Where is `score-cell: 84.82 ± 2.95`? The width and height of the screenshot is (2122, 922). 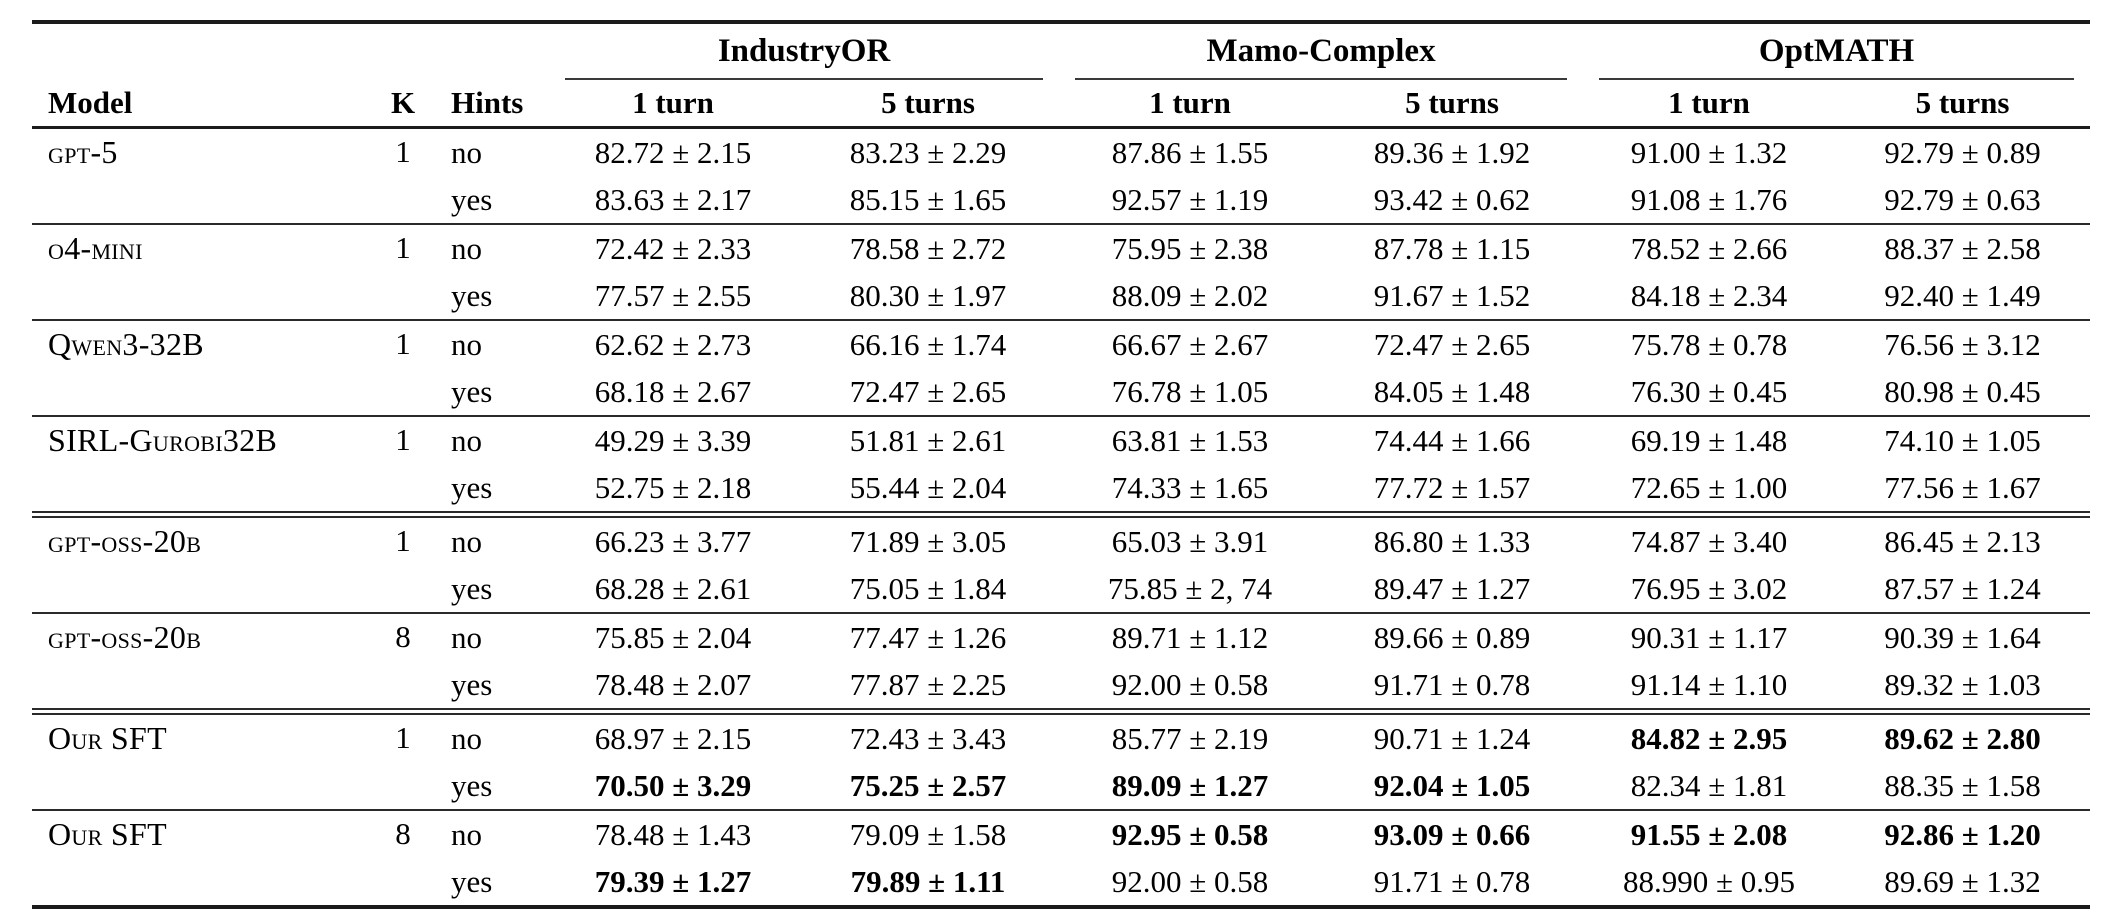 score-cell: 84.82 ± 2.95 is located at coordinates (1709, 735).